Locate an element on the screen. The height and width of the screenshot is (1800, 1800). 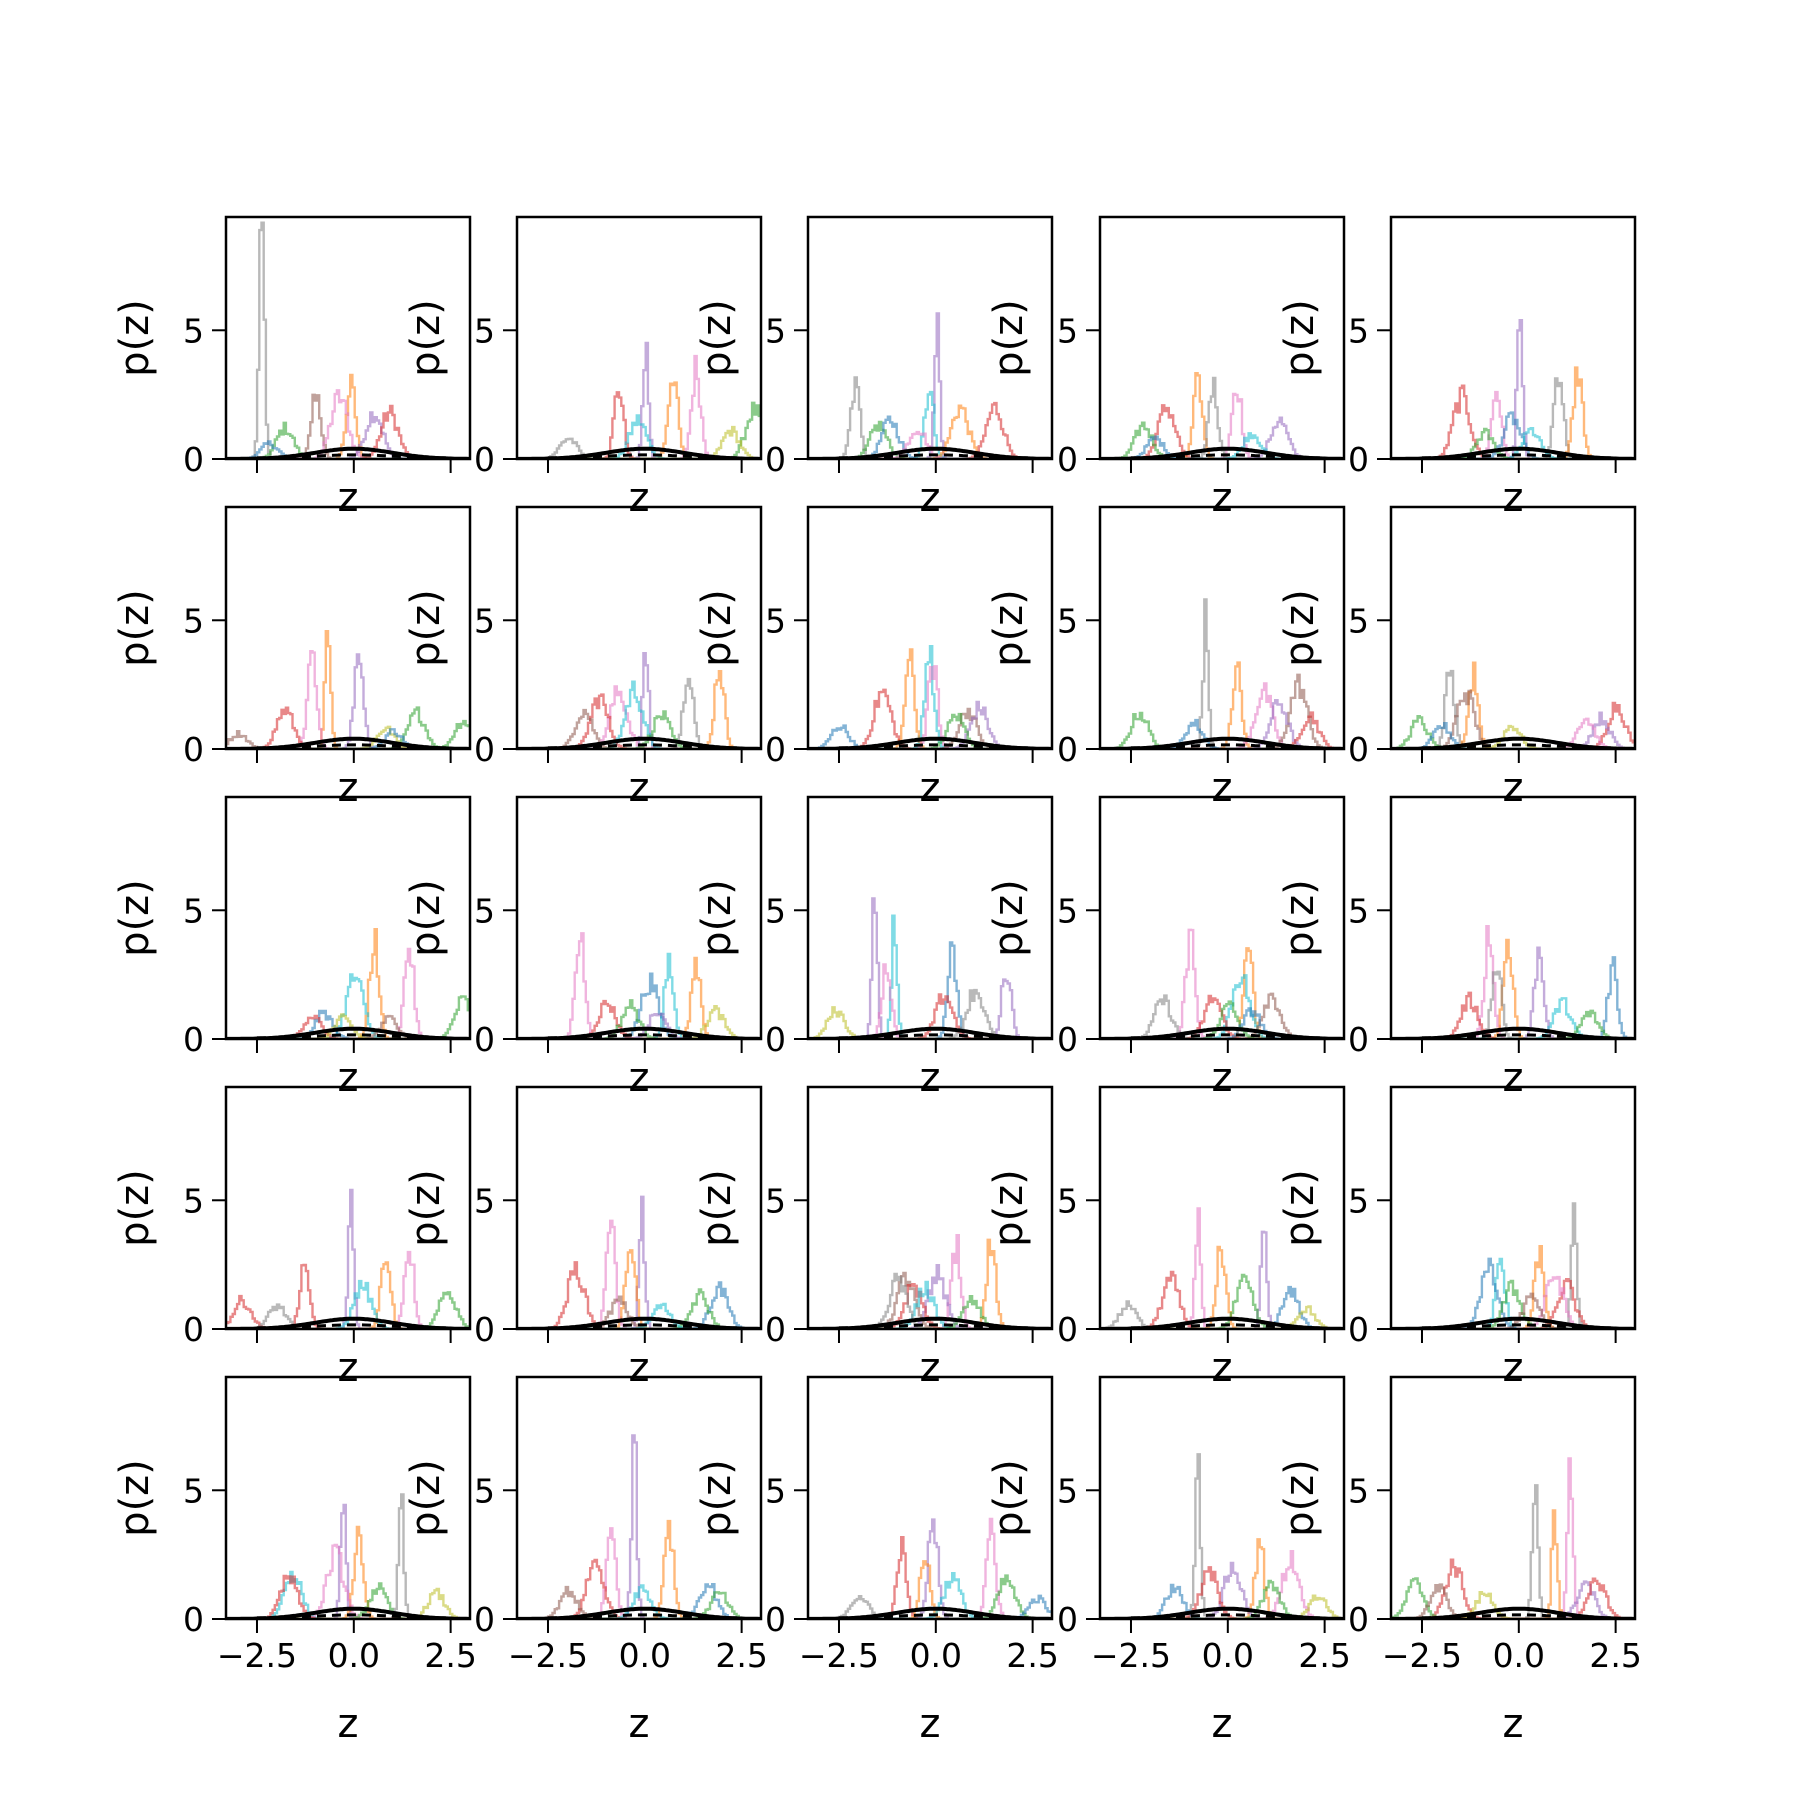
subplot-r4-c1: 0 5 z p(z) is located at coordinates (292, 1238).